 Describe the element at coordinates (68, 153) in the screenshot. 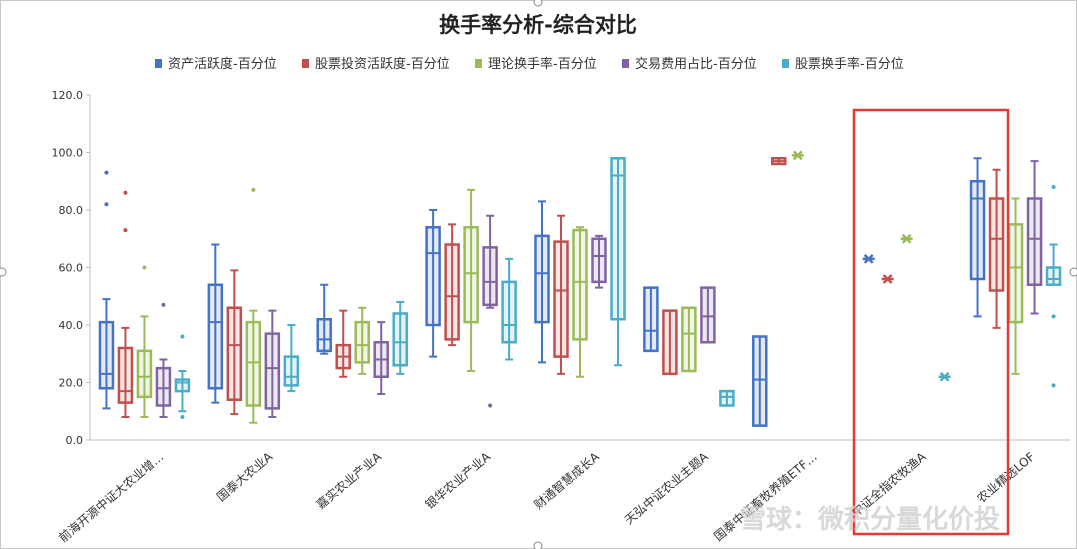

I see `y-tick-label: 100.0` at that location.